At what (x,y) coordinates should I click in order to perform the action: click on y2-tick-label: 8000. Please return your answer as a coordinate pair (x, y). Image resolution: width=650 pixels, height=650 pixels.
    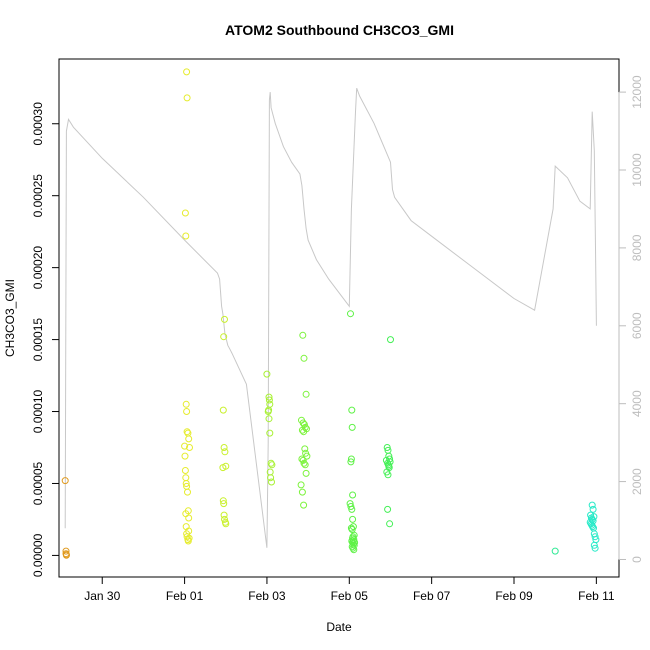
    Looking at the image, I should click on (637, 247).